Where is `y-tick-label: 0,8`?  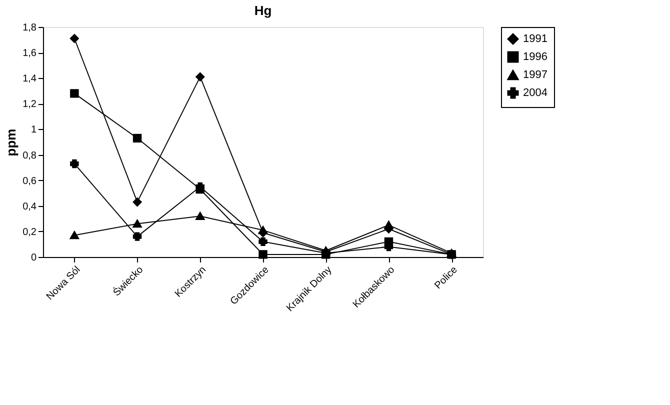
y-tick-label: 0,8 is located at coordinates (29, 156).